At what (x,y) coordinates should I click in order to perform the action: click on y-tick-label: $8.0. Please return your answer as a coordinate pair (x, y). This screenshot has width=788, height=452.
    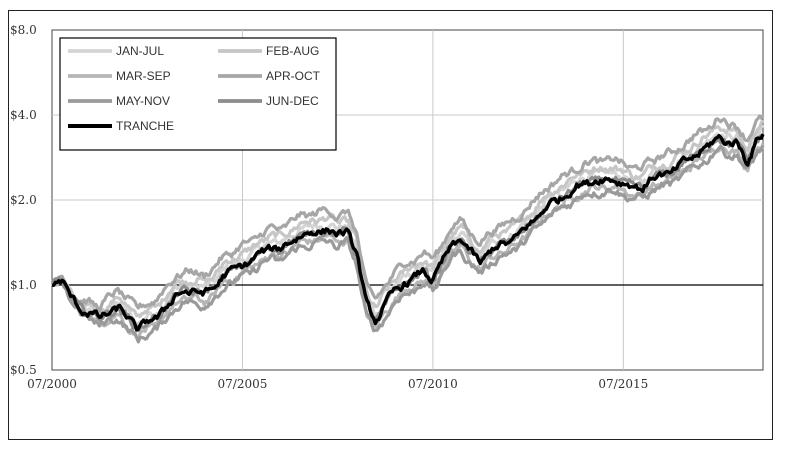
    Looking at the image, I should click on (23, 30).